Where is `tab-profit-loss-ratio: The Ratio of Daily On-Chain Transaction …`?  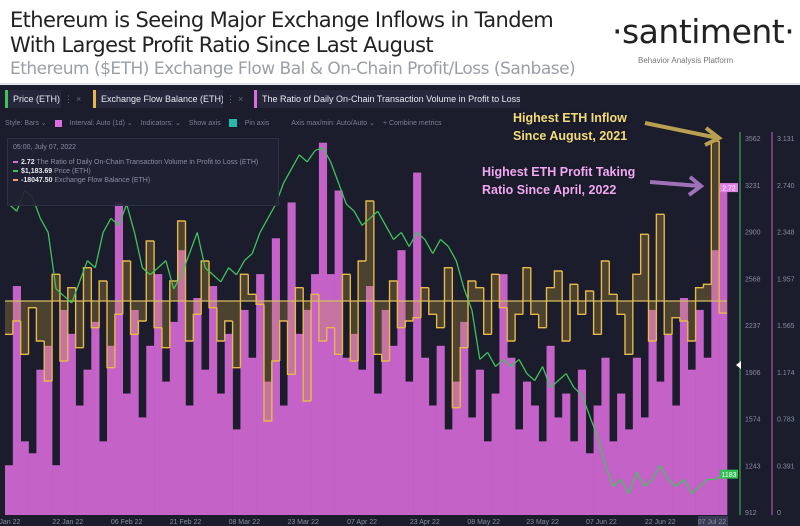
tab-profit-loss-ratio: The Ratio of Daily On-Chain Transaction … is located at coordinates (387, 99).